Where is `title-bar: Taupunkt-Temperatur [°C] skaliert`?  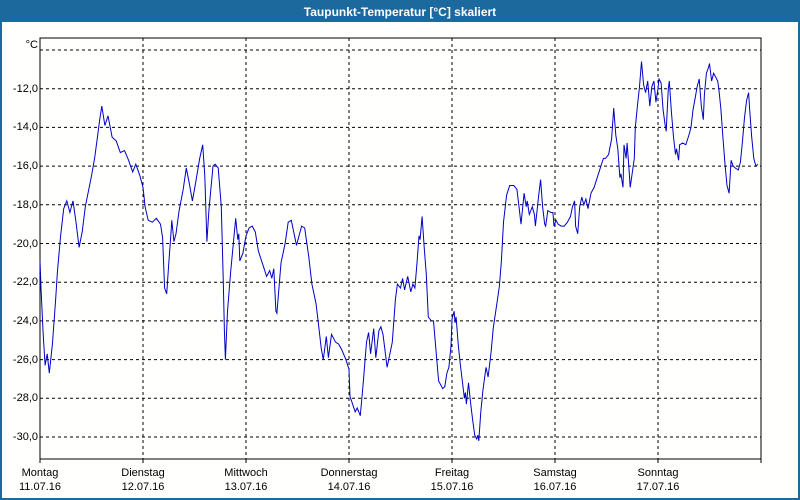
title-bar: Taupunkt-Temperatur [°C] skaliert is located at coordinates (400, 12).